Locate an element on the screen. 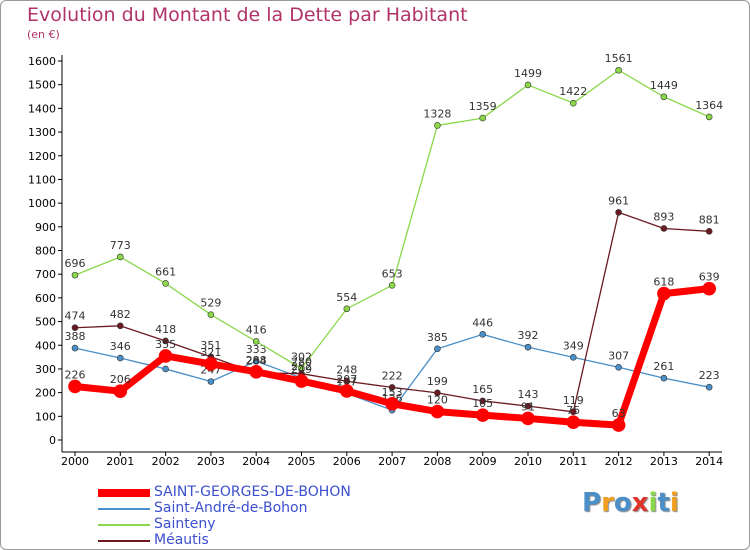  data-label: 661 is located at coordinates (165, 271).